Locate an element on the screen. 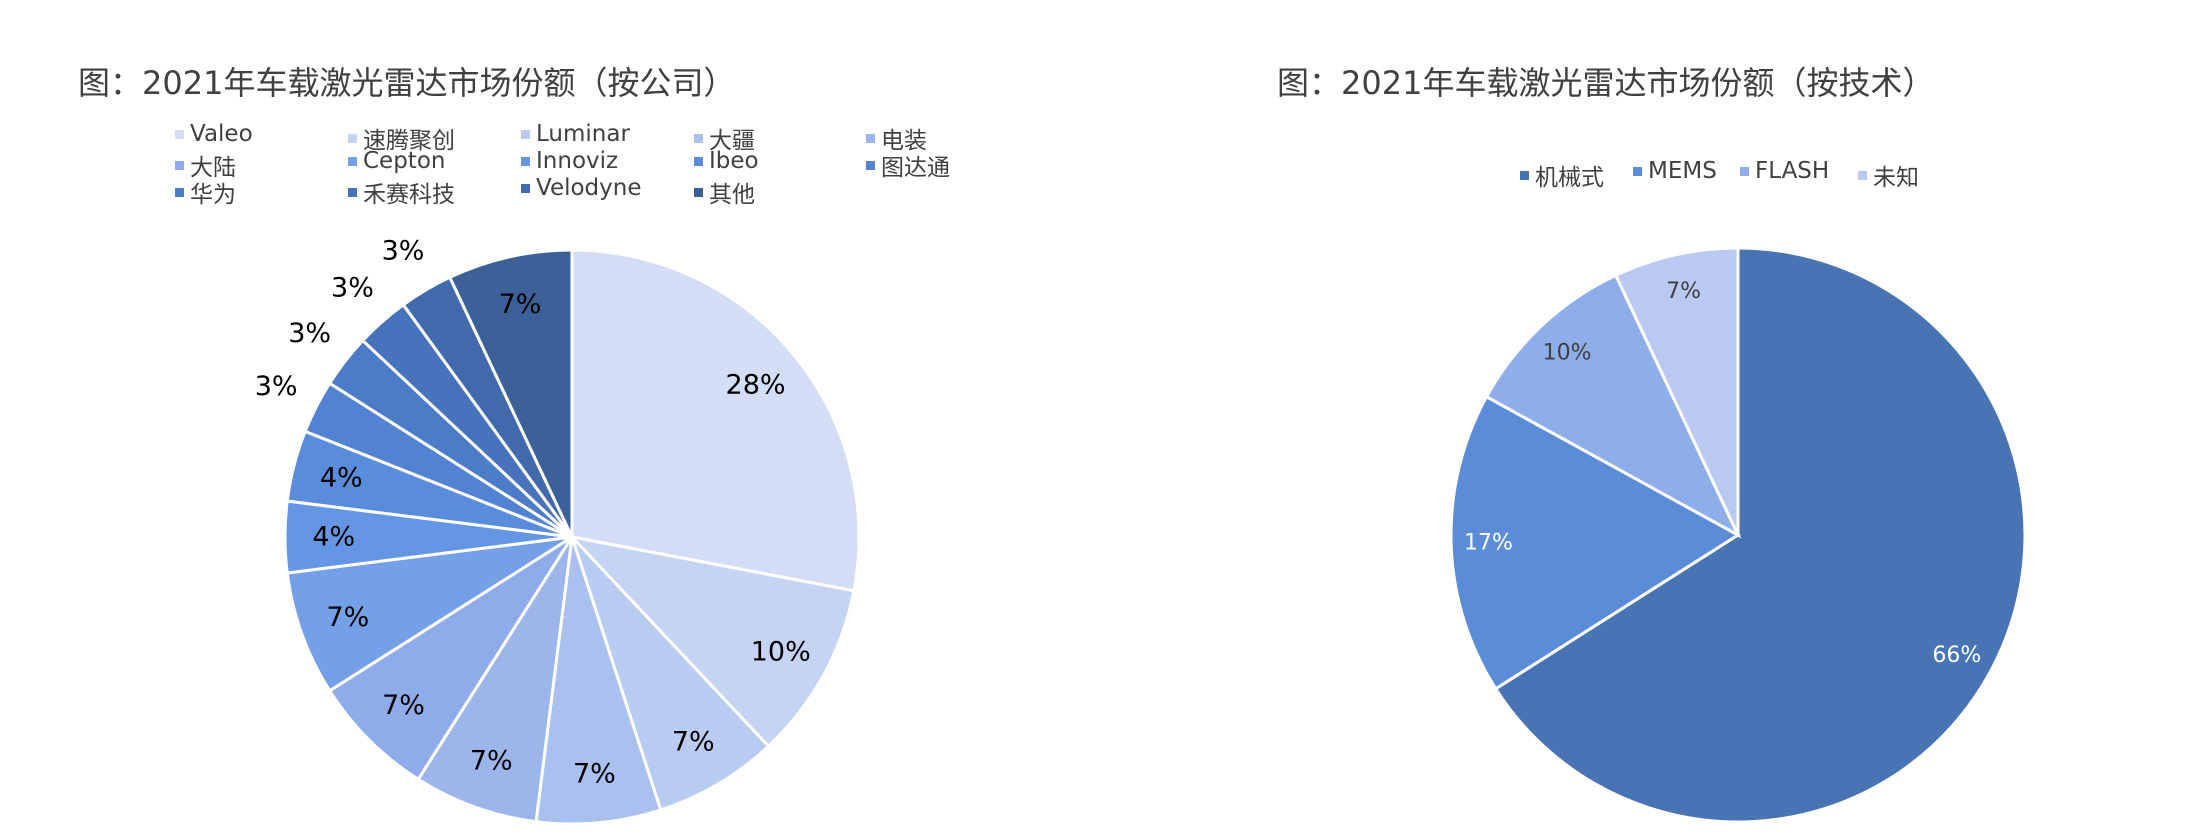  legend-item-0-13: 其他 is located at coordinates (724, 192).